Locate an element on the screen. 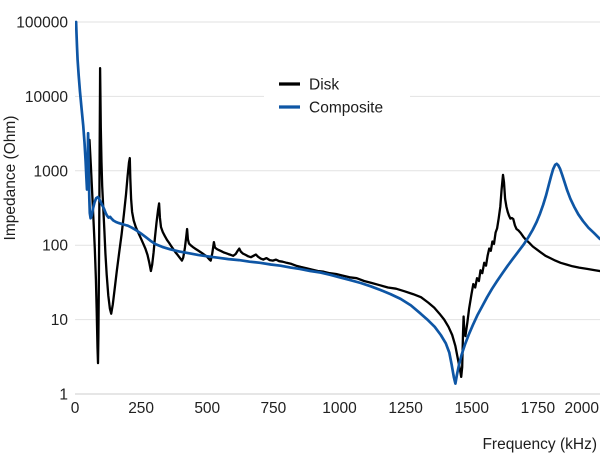 The image size is (600, 464). x-axis-tick-labels: 0 250 500 750 1000 1250 1500 1750 2000 is located at coordinates (335, 408).